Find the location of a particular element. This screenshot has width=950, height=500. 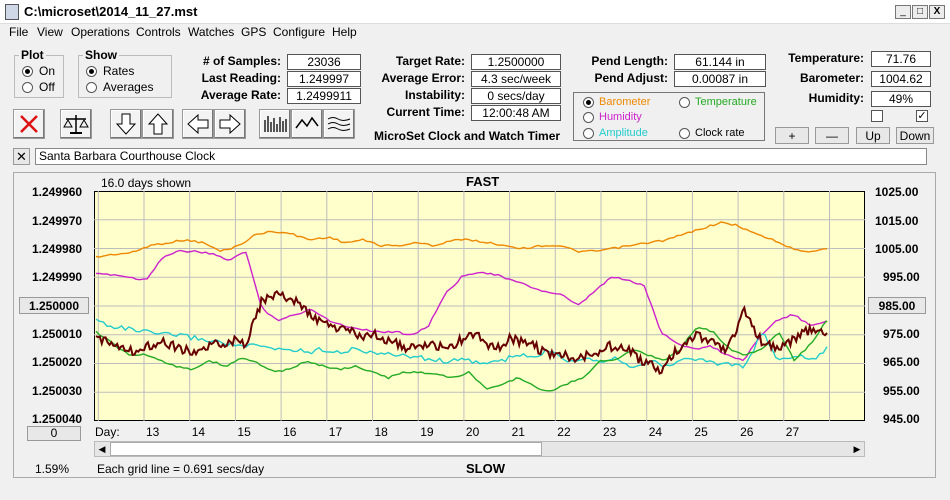

x-tick-label: 27 is located at coordinates (792, 432).